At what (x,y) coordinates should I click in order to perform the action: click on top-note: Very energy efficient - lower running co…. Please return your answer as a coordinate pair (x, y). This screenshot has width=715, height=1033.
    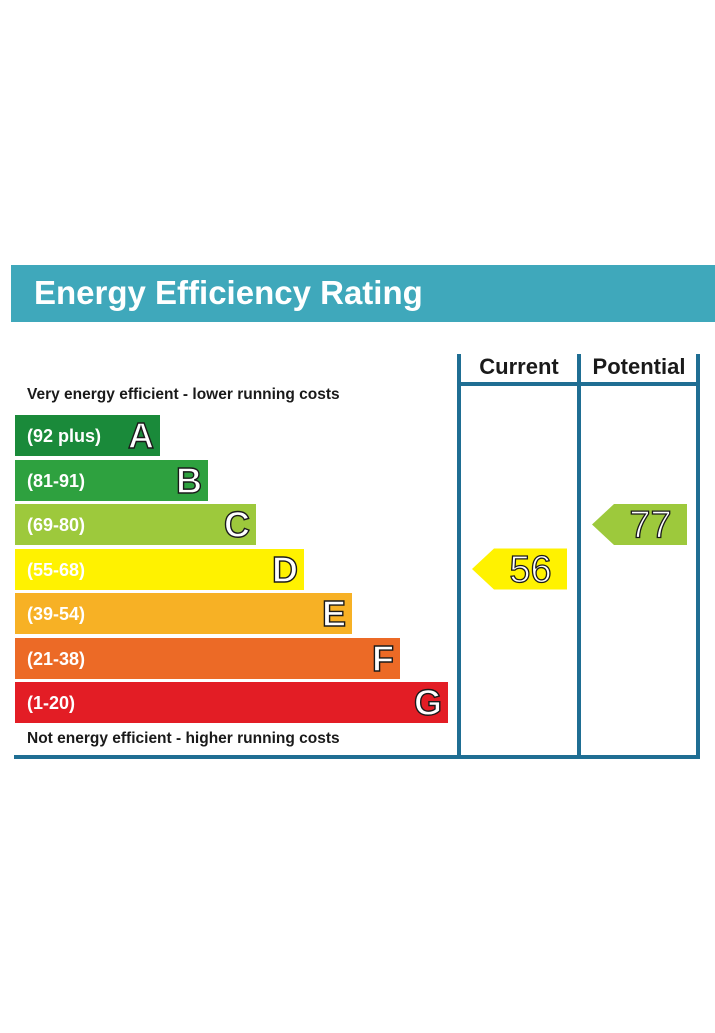
    Looking at the image, I should click on (183, 394).